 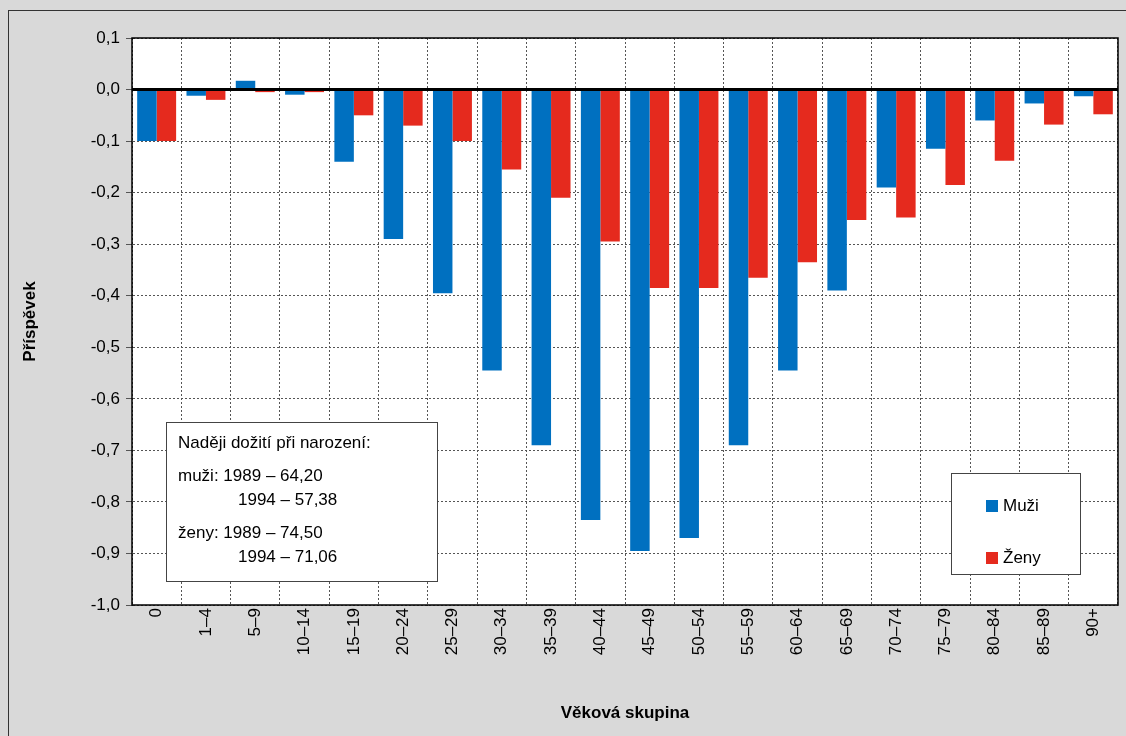 I want to click on x-tick-label: 70–74, so click(x=895, y=632).